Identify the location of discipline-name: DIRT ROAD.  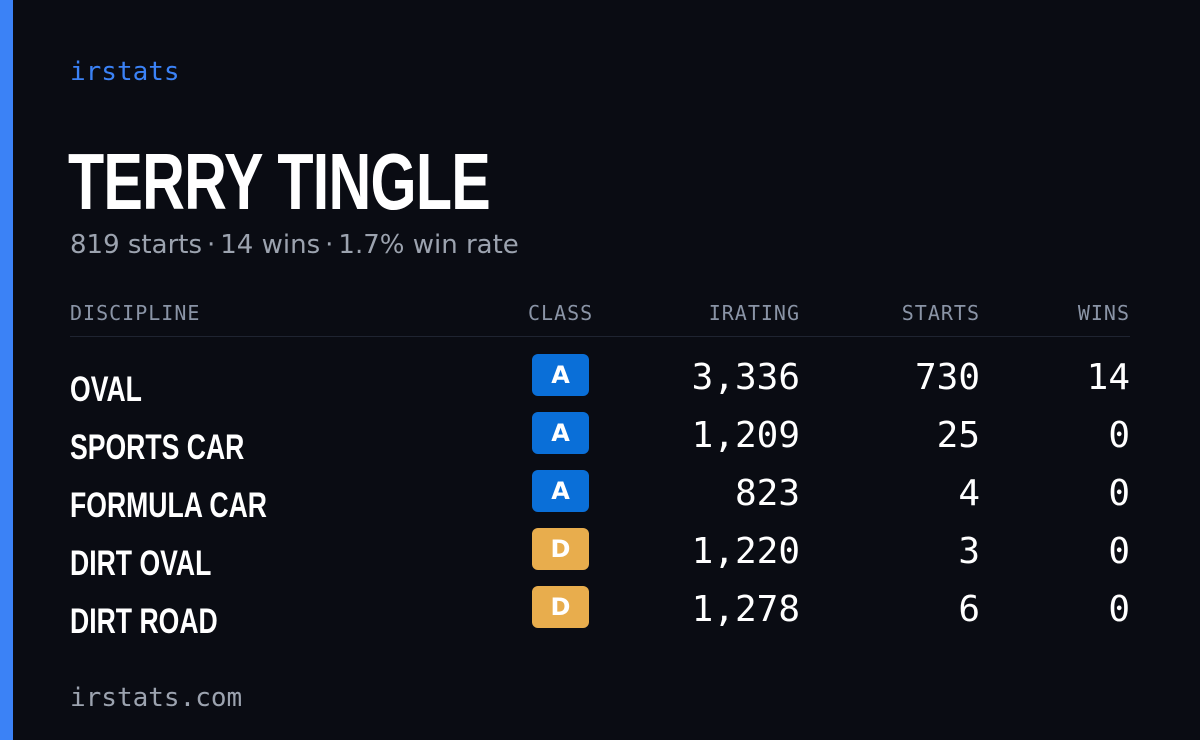
(144, 621).